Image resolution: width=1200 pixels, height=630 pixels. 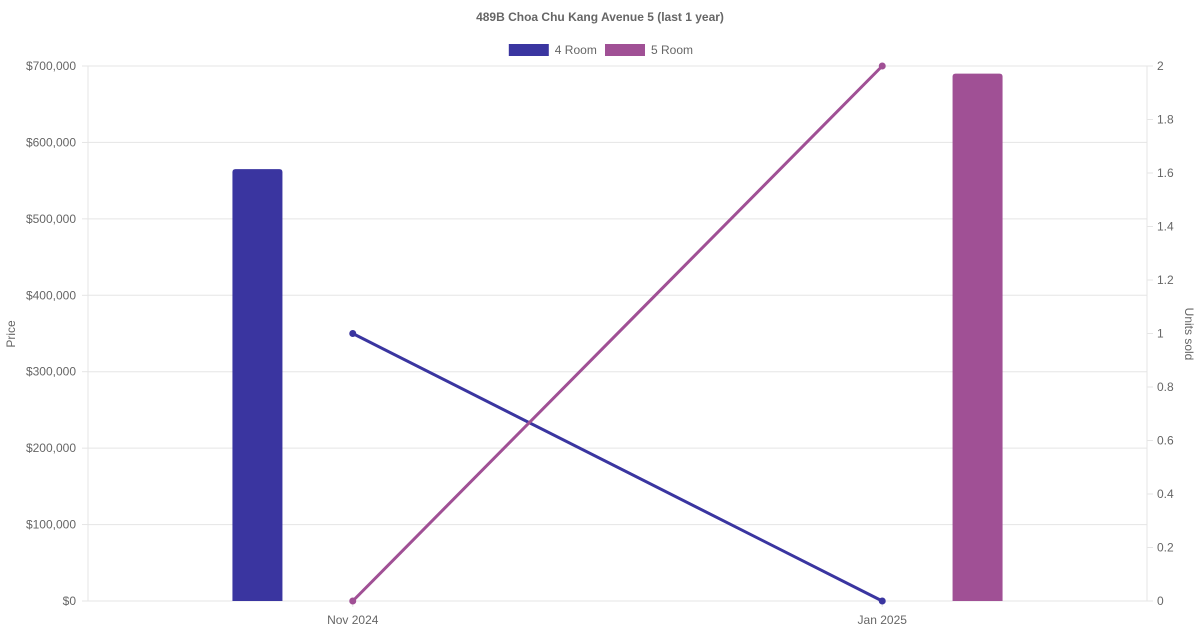 I want to click on x-tick-label: Jan 2025, so click(x=883, y=620).